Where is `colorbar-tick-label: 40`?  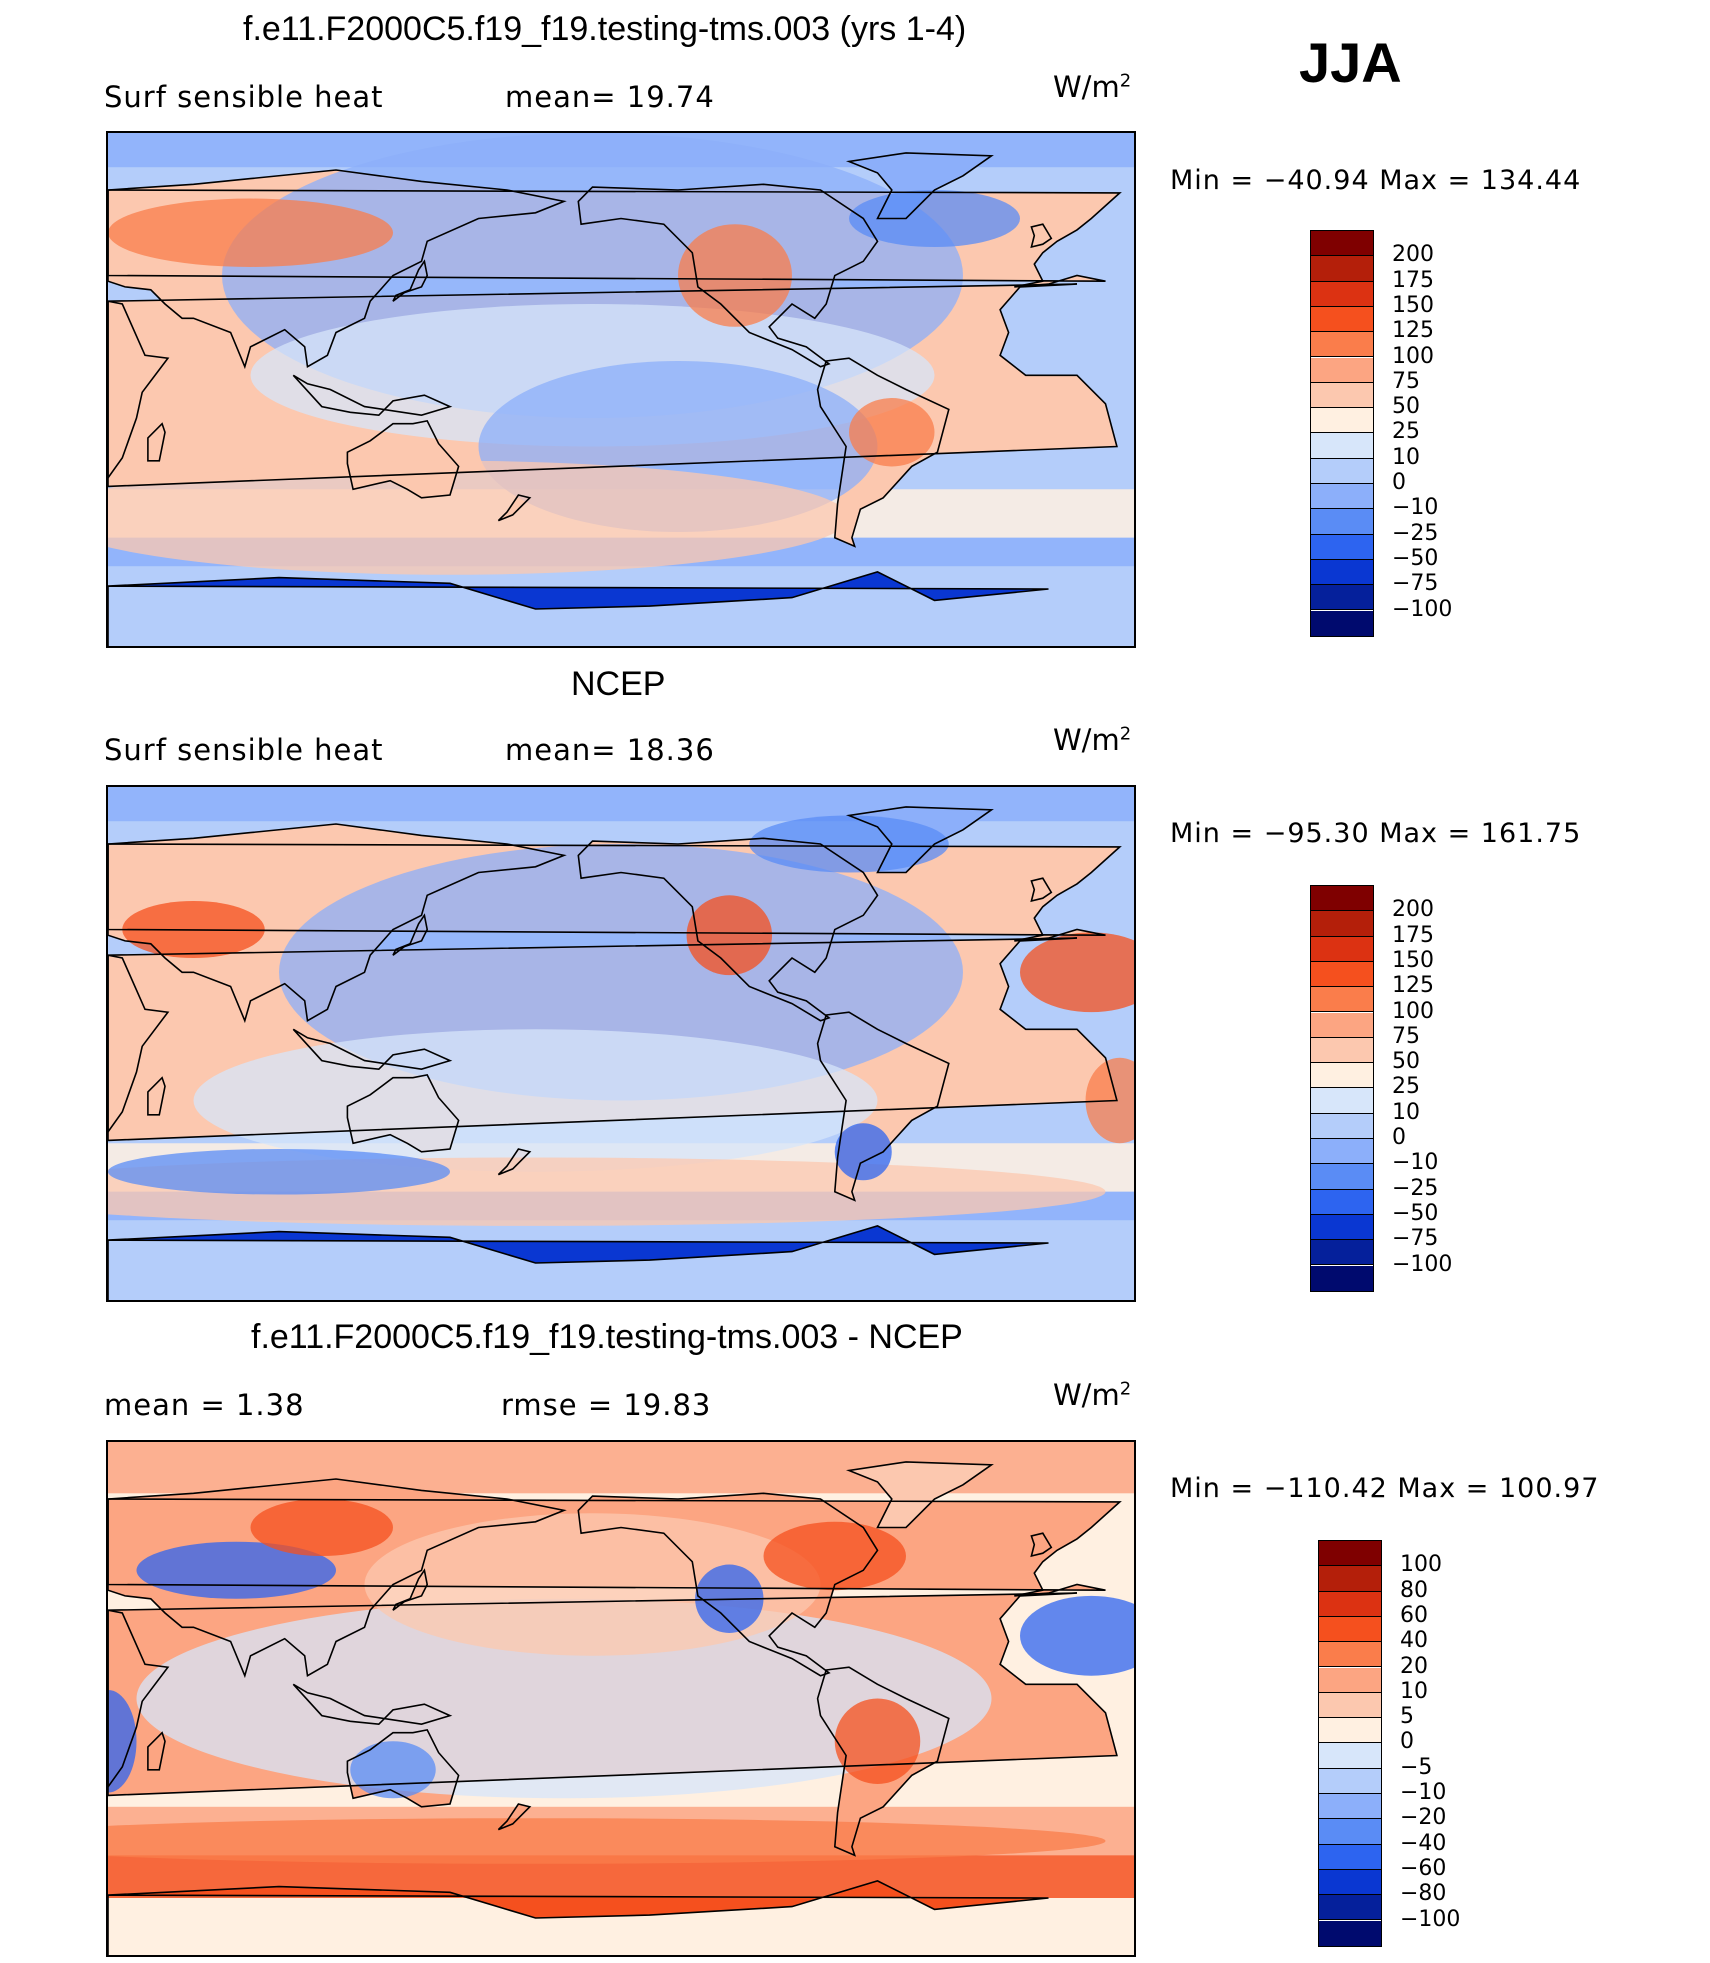
colorbar-tick-label: 40 is located at coordinates (1414, 1641).